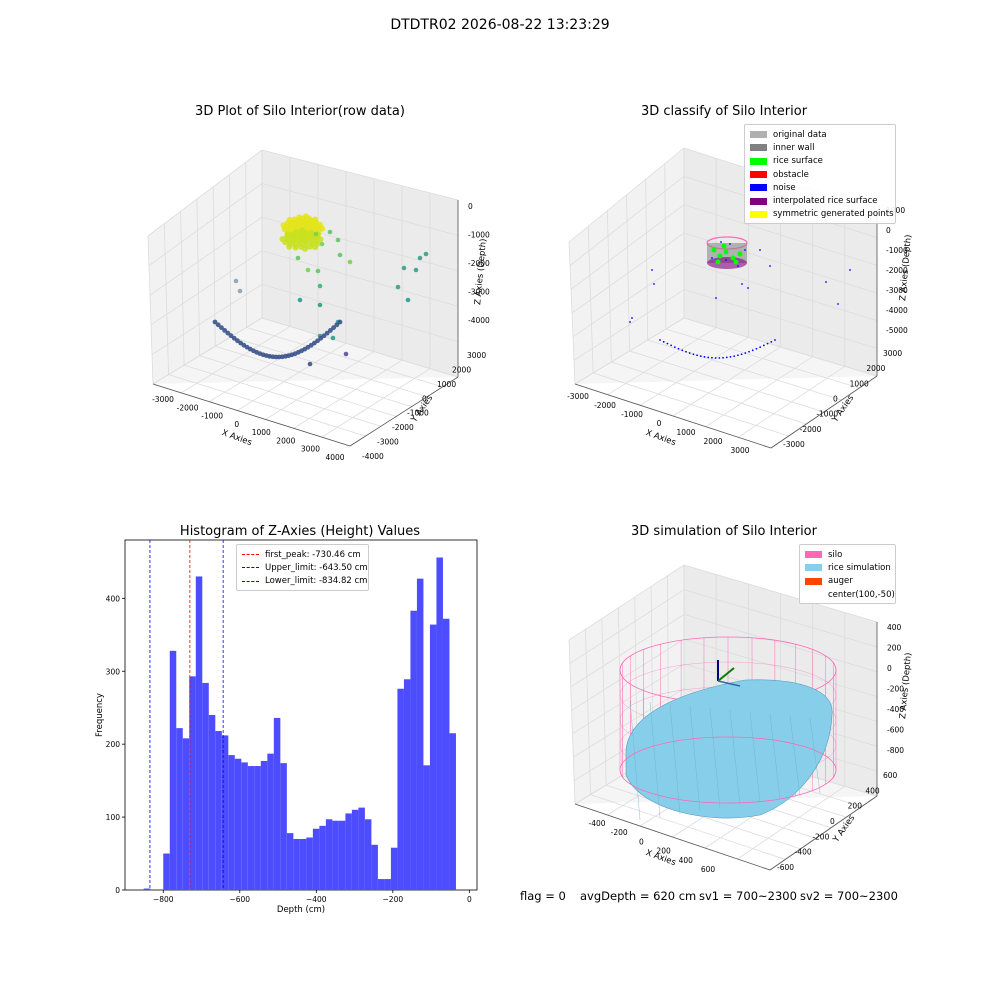 This screenshot has width=1000, height=1000. What do you see at coordinates (855, 806) in the screenshot?
I see `tick-label: 200` at bounding box center [855, 806].